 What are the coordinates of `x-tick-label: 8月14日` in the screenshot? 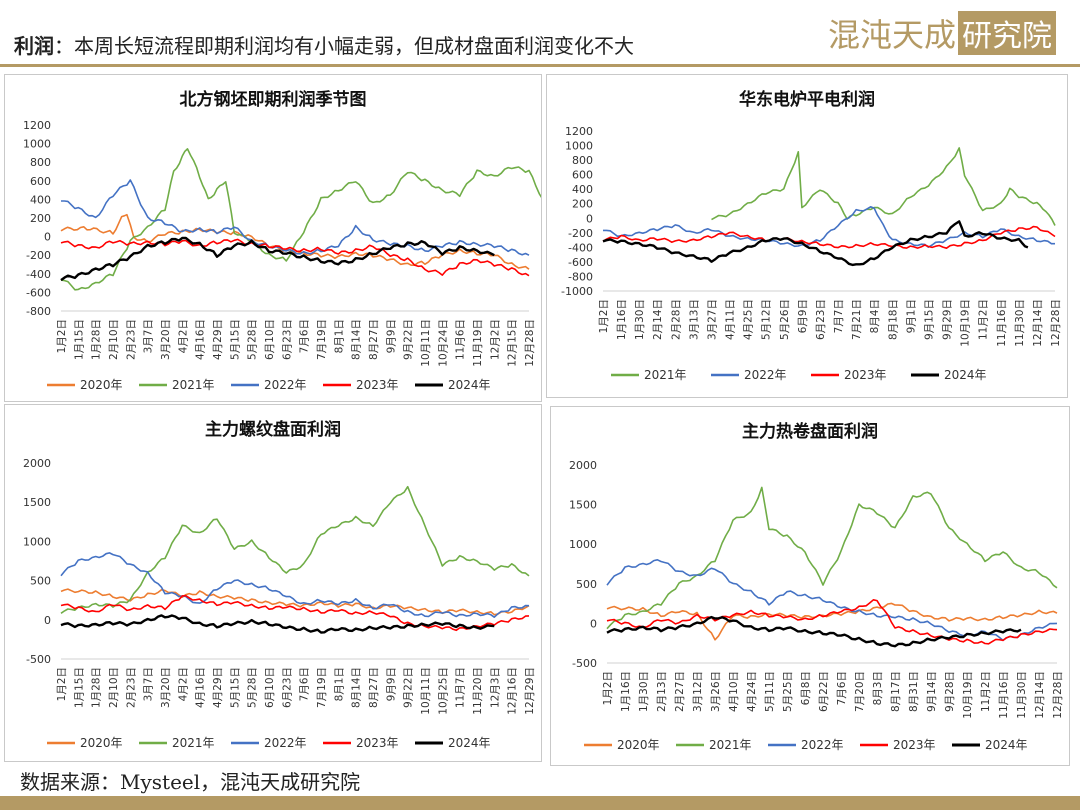 It's located at (357, 339).